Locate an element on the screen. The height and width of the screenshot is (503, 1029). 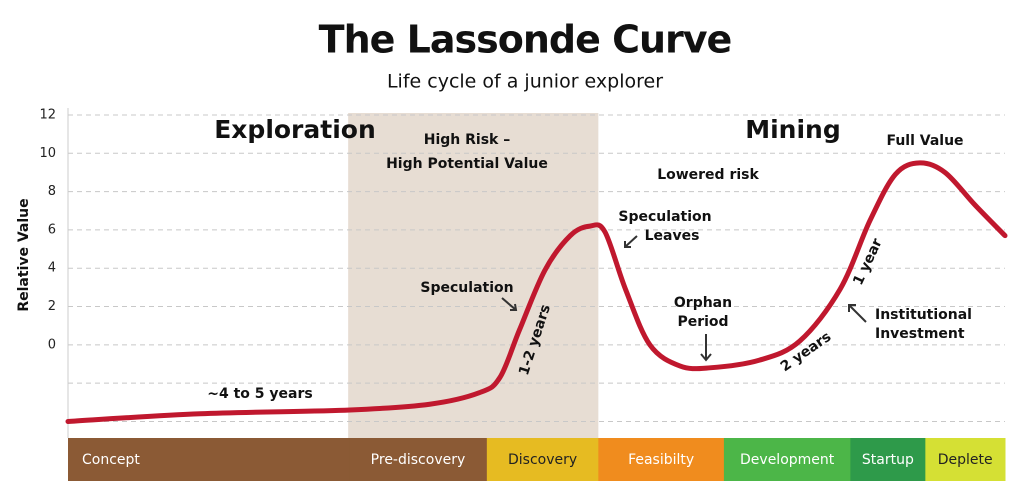
chart-title: The Lassonde Curve is located at coordinates (525, 40).